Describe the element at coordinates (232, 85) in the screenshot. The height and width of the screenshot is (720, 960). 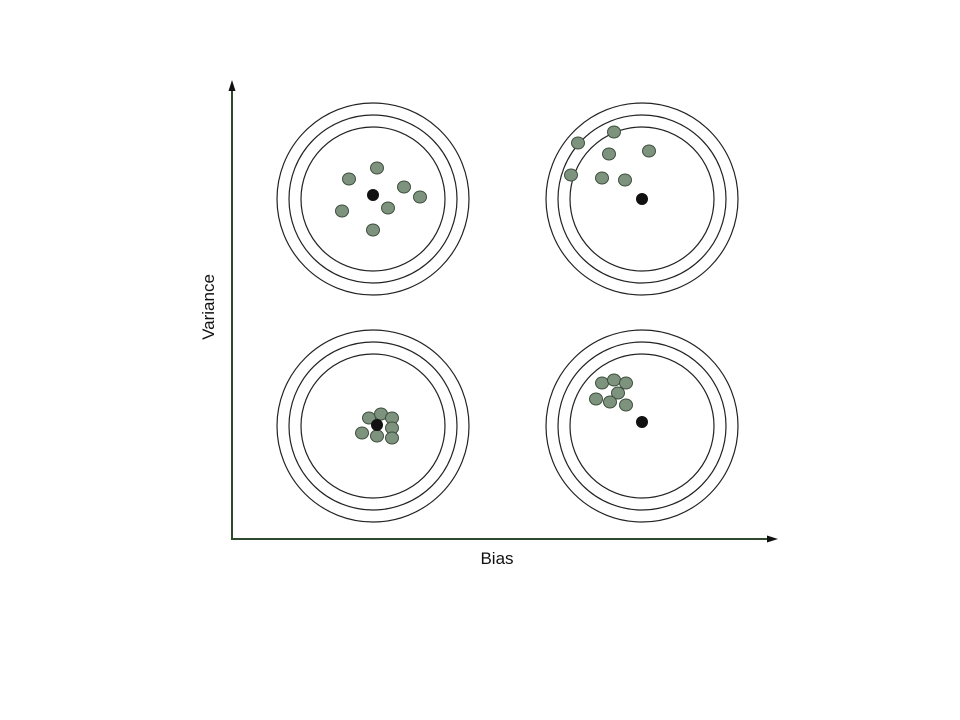
I see `y-axis-arrow` at that location.